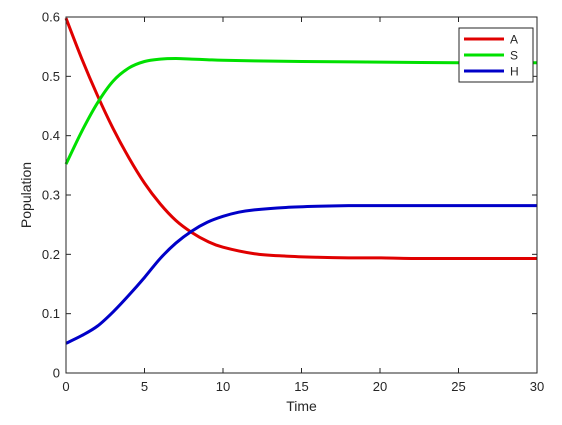 This screenshot has height=425, width=562. I want to click on y-tick-label: 0.2, so click(51, 254).